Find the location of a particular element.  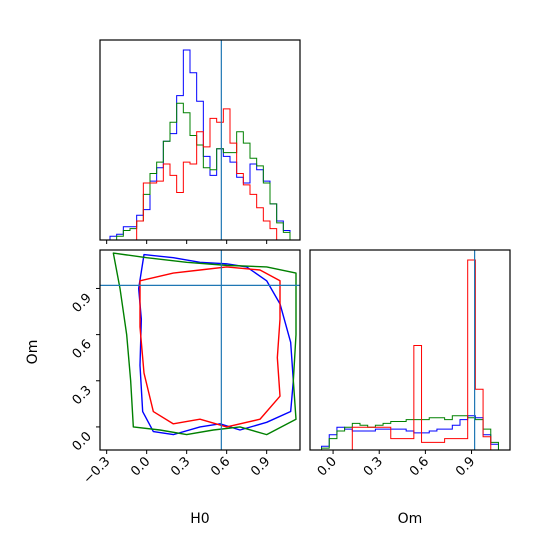

y-axis-label-om: Om is located at coordinates (33, 352).